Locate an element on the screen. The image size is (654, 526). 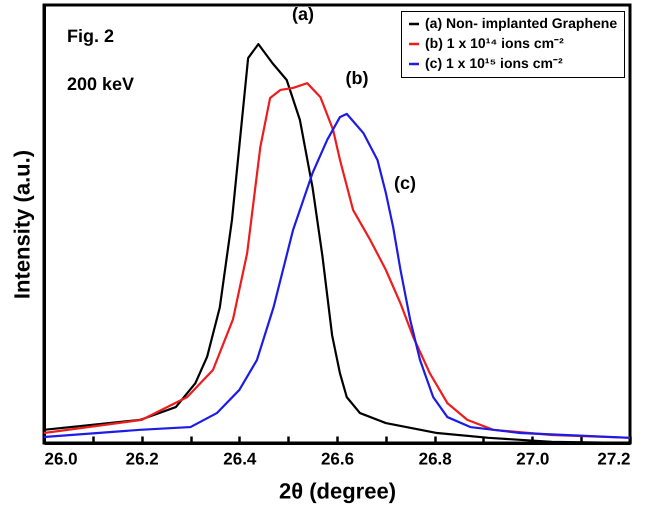
x-tick-label: 26.2 is located at coordinates (142, 459).